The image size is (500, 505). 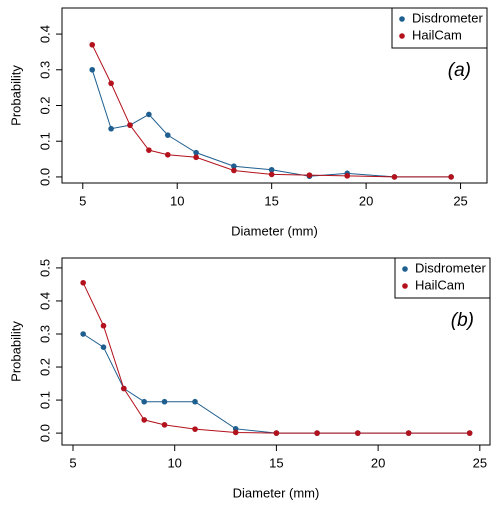 What do you see at coordinates (459, 70) in the screenshot?
I see `annotation: (a)` at bounding box center [459, 70].